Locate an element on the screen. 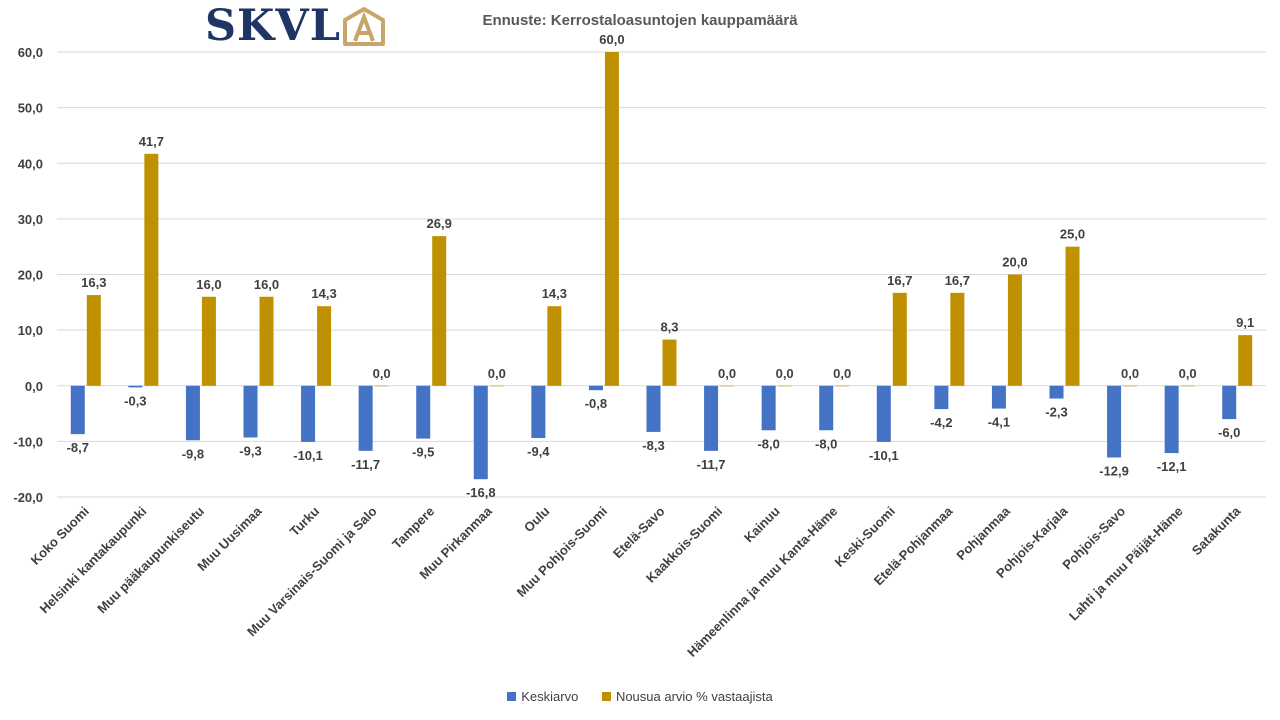 Image resolution: width=1280 pixels, height=720 pixels. data-label: -9,5 is located at coordinates (423, 452).